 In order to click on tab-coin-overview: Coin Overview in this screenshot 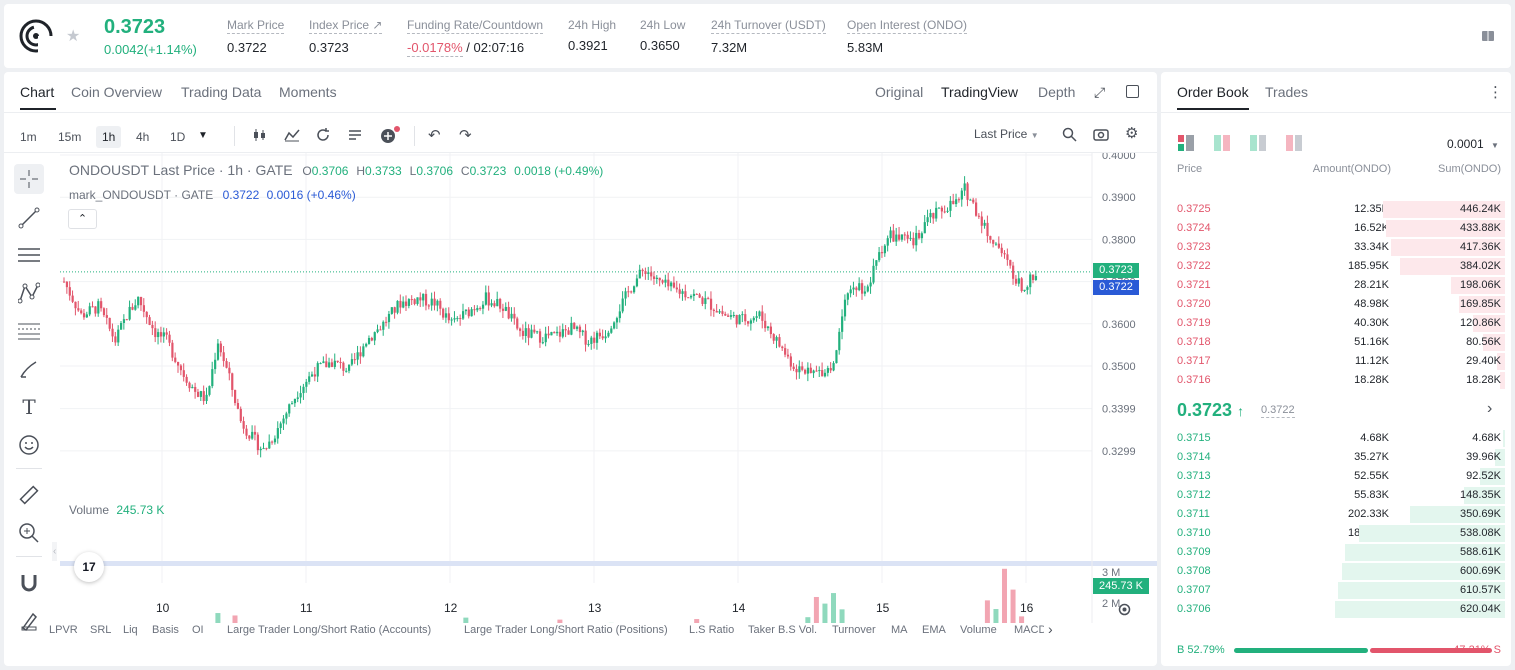, I will do `click(117, 92)`.